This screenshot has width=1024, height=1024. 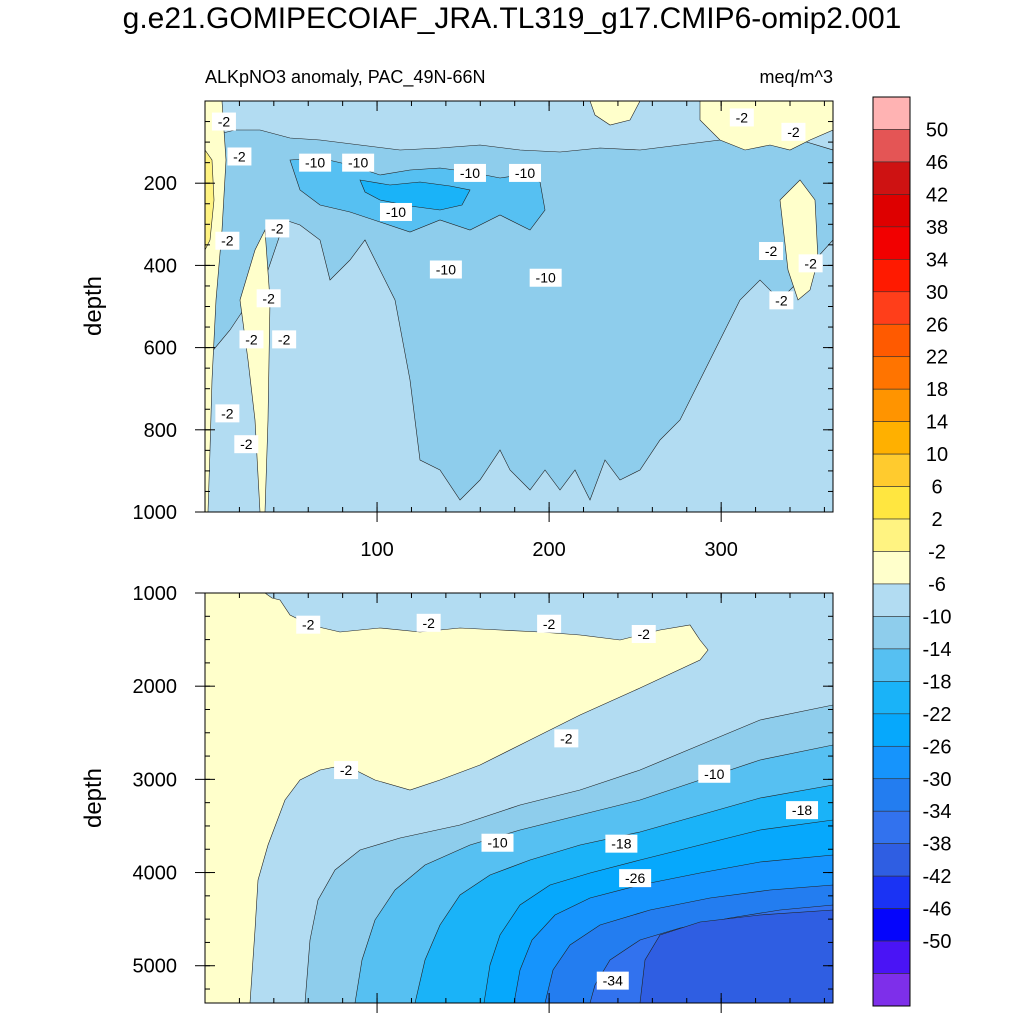 I want to click on y-tick-label: 600, so click(x=160, y=349).